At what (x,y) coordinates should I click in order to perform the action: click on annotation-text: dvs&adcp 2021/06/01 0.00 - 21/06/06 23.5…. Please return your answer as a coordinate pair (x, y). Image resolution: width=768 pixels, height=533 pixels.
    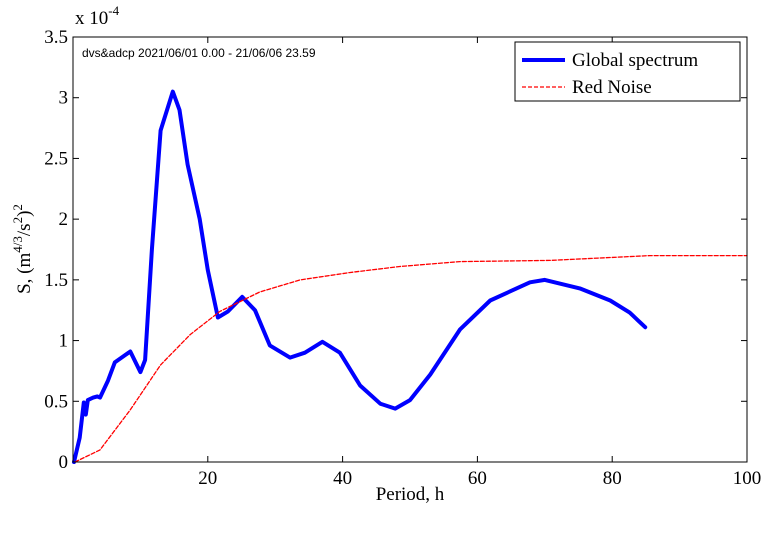
    Looking at the image, I should click on (199, 53).